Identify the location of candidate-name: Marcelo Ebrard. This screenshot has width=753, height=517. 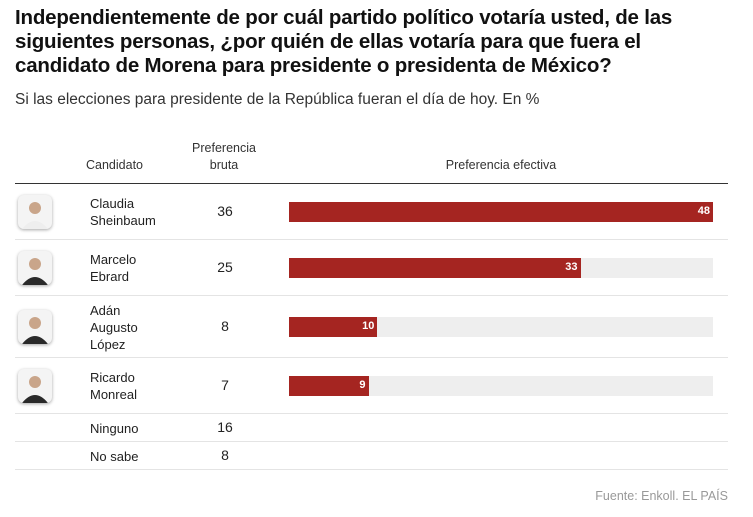
(113, 268).